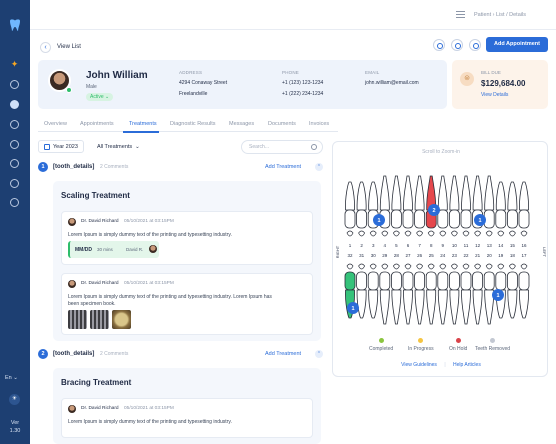  Describe the element at coordinates (457, 45) in the screenshot. I see `action-share-icon` at that location.